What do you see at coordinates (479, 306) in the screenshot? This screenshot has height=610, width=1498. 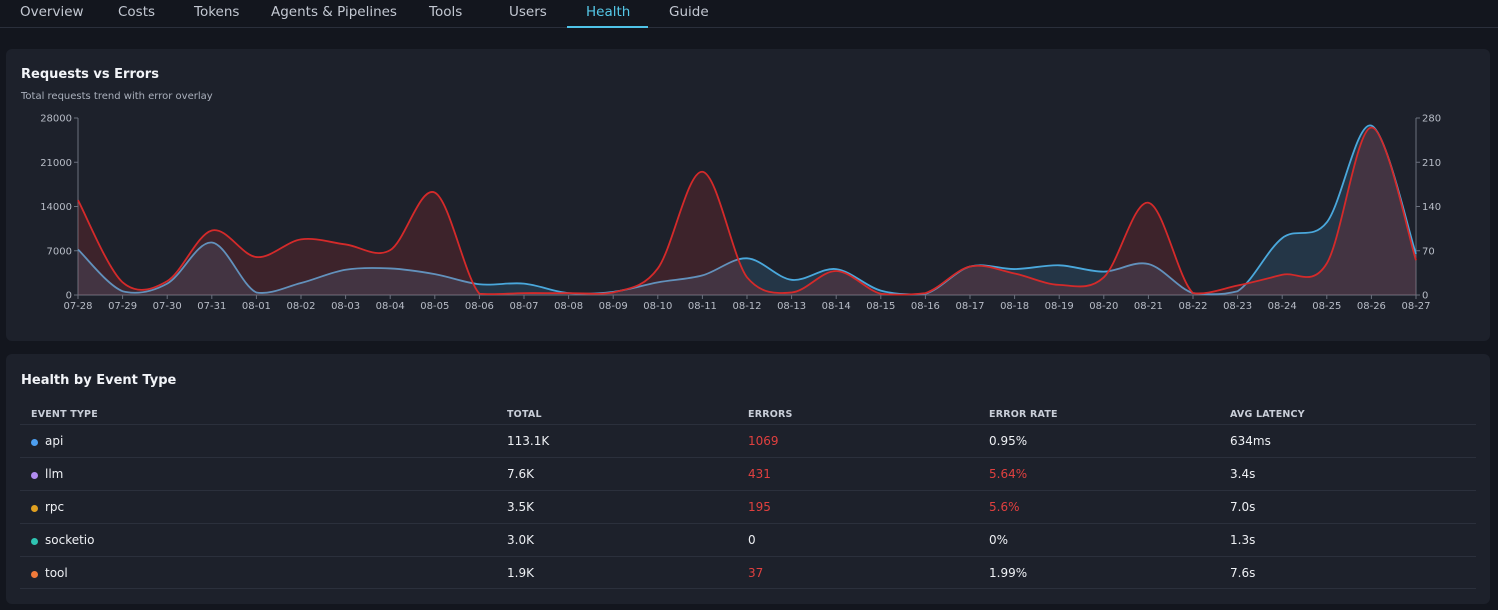 I see `x-tick-label: 08-06` at bounding box center [479, 306].